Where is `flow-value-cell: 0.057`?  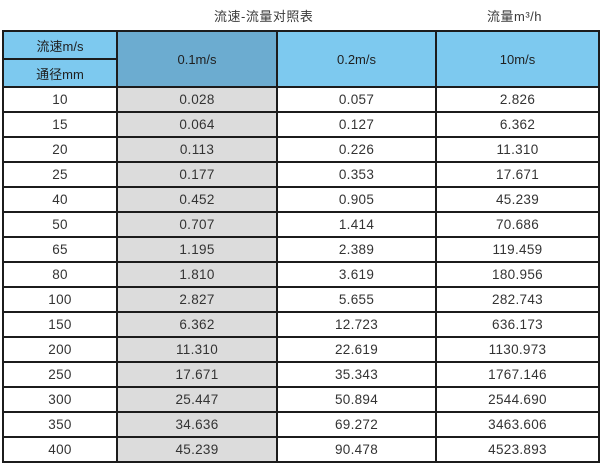
flow-value-cell: 0.057 is located at coordinates (356, 99).